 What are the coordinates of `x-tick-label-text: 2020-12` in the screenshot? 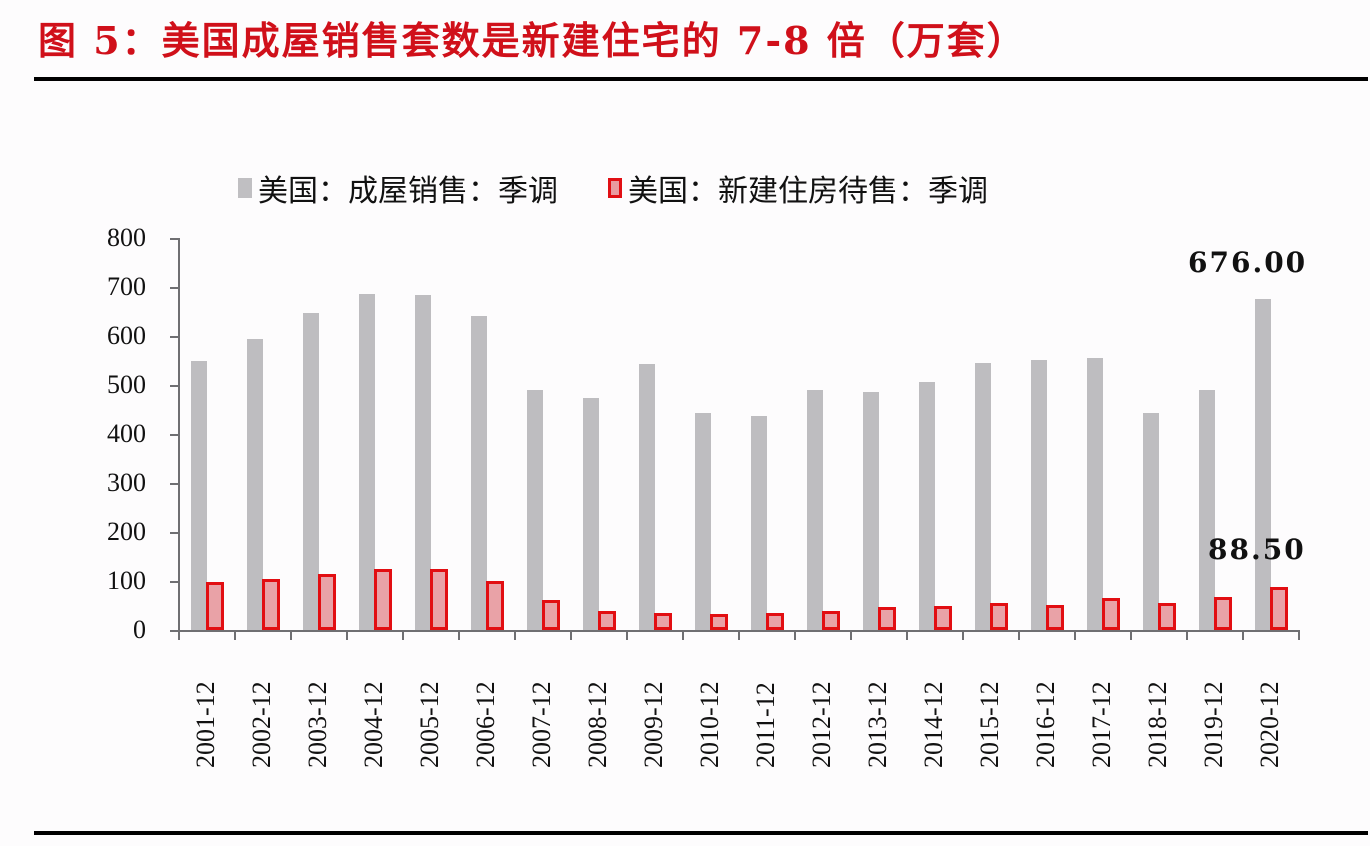 It's located at (1269, 724).